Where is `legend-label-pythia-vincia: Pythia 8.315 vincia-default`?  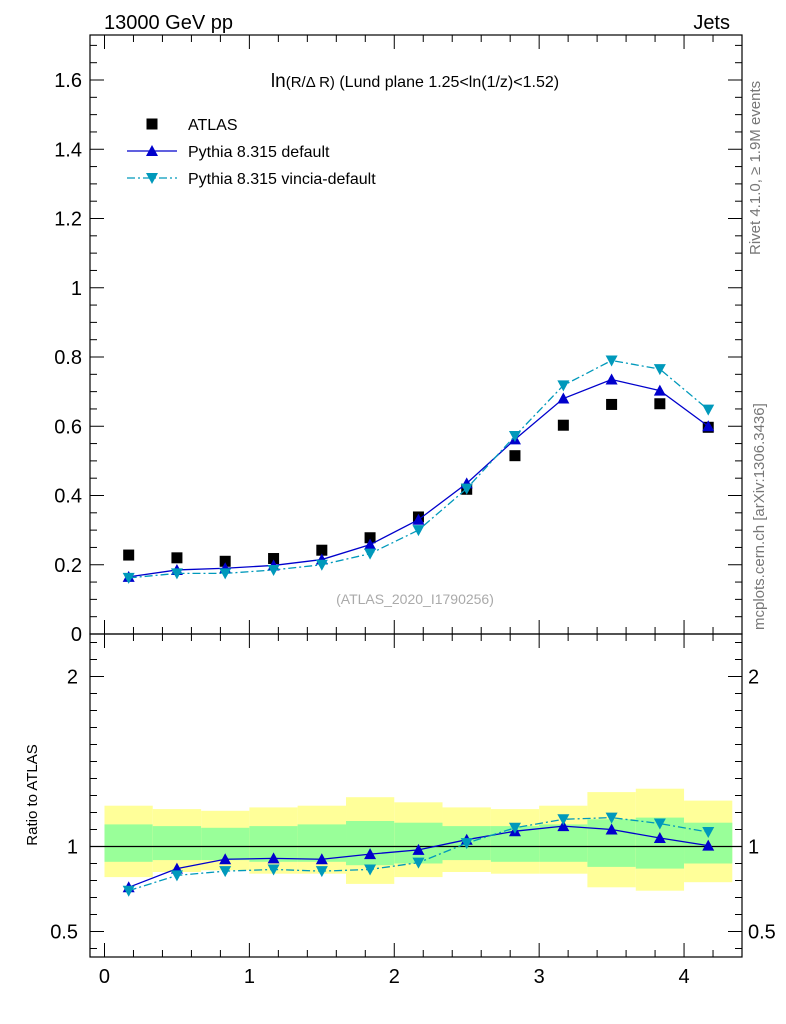 legend-label-pythia-vincia: Pythia 8.315 vincia-default is located at coordinates (282, 179).